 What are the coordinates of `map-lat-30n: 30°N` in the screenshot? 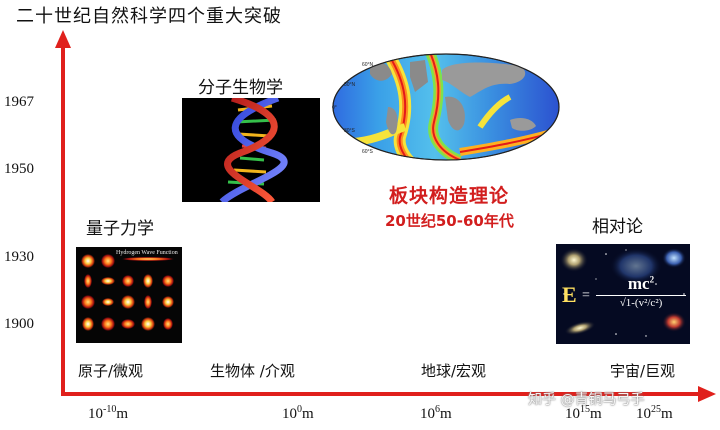 It's located at (350, 85).